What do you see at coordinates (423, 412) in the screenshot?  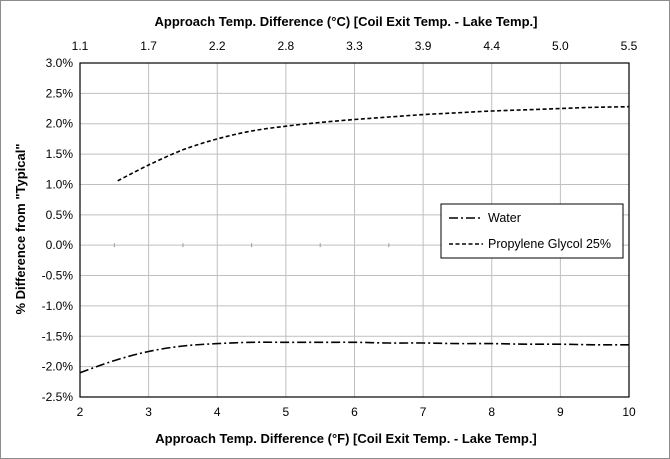 I see `x-tick-label: 7` at bounding box center [423, 412].